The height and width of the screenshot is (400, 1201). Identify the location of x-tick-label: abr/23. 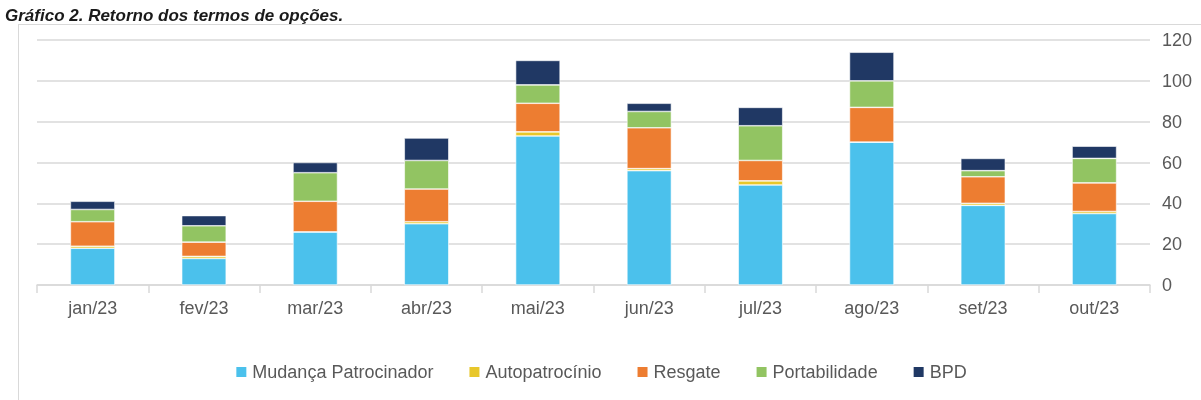
(427, 308).